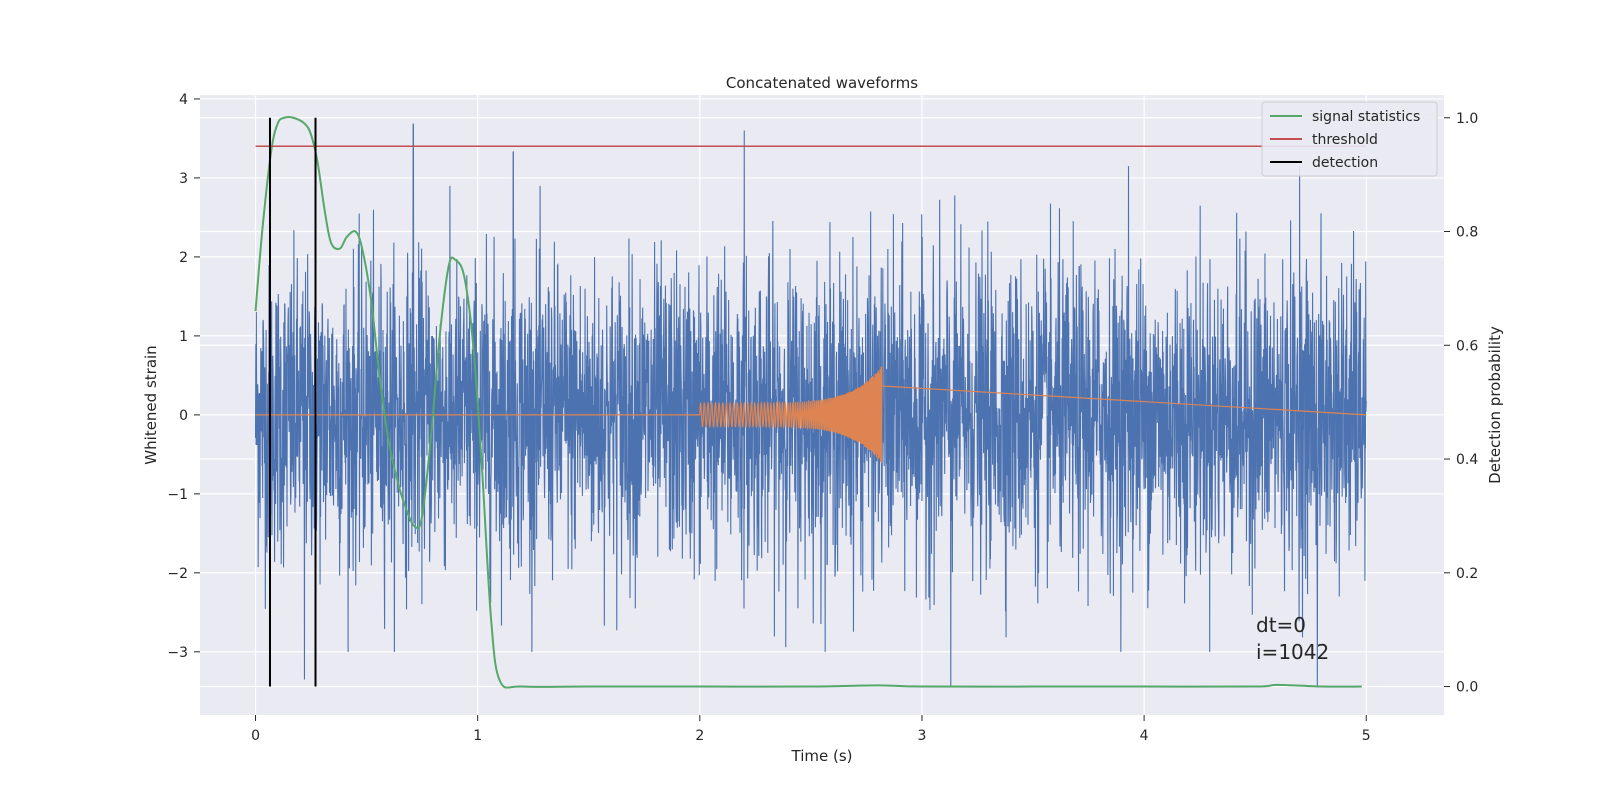 This screenshot has width=1600, height=800. I want to click on chart-title: Concatenated waveforms, so click(822, 83).